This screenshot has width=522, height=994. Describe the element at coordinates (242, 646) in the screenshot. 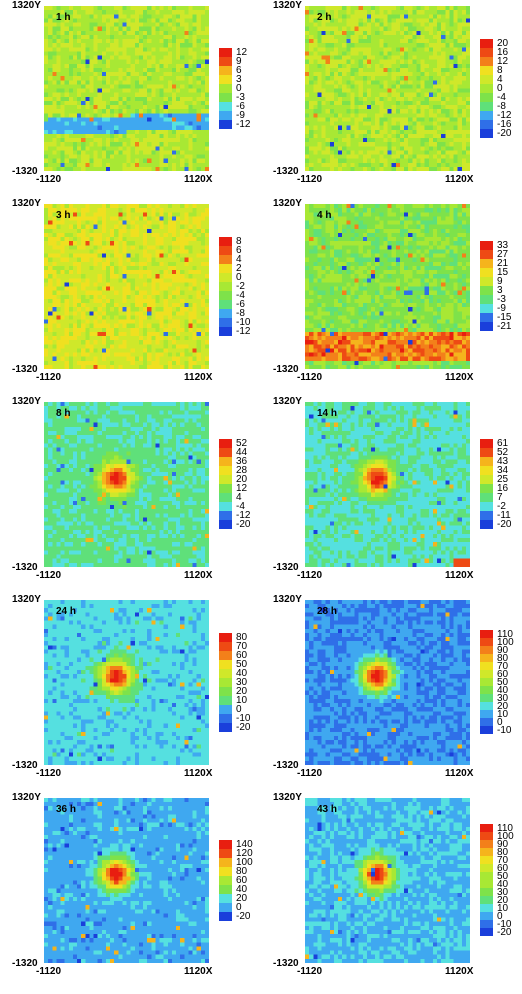

I see `legend-value-label: 70` at that location.